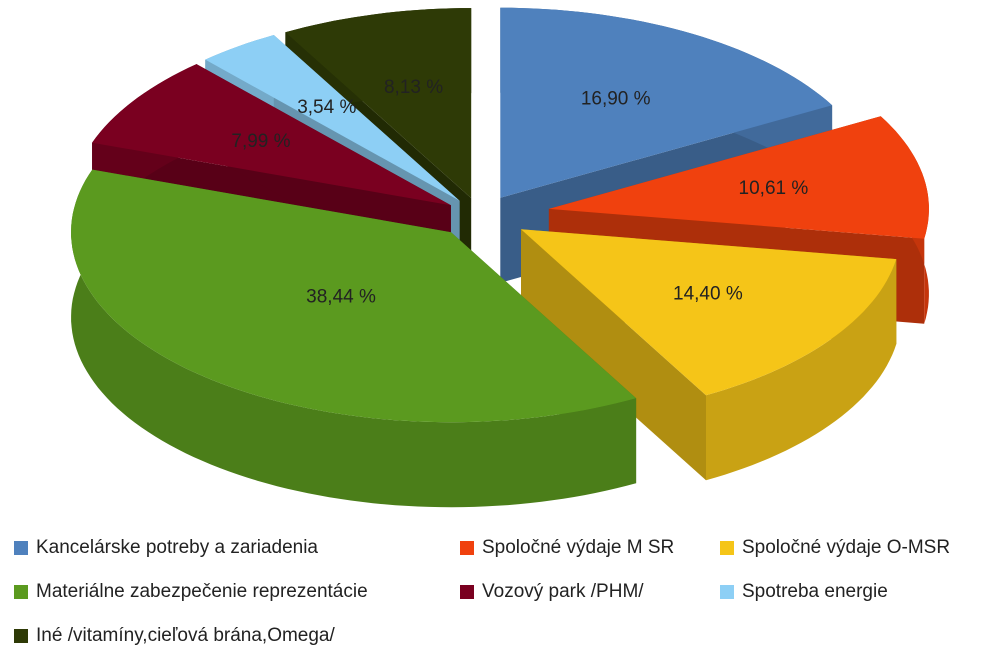  What do you see at coordinates (801, 370) in the screenshot?
I see `slice-side` at bounding box center [801, 370].